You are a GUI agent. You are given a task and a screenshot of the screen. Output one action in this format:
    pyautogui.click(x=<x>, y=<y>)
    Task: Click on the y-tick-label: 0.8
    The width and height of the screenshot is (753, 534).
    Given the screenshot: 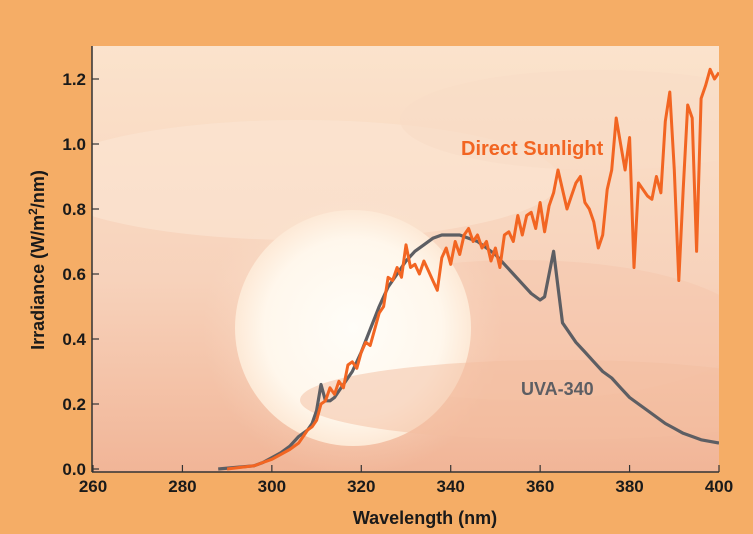 What is the action you would take?
    pyautogui.click(x=74, y=209)
    